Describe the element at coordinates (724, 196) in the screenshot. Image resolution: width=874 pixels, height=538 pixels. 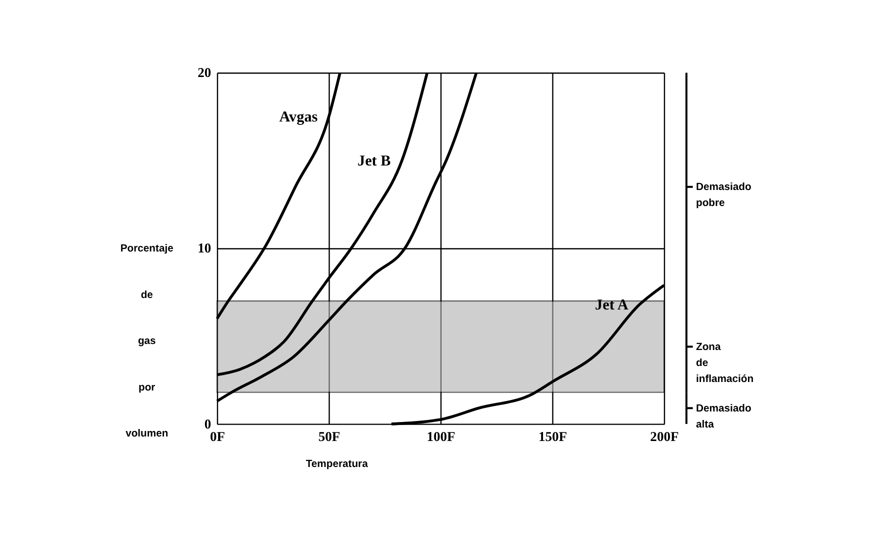
I see `text: Demasiado pobre` at that location.